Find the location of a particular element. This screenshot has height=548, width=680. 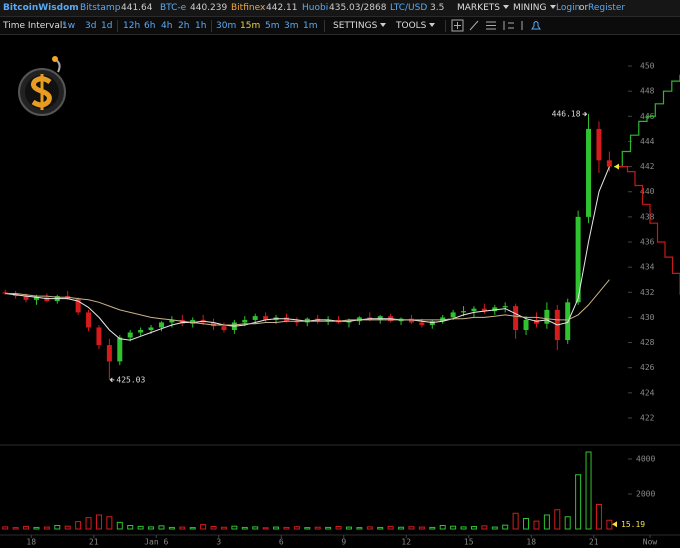

interval: 12h is located at coordinates (132, 26).